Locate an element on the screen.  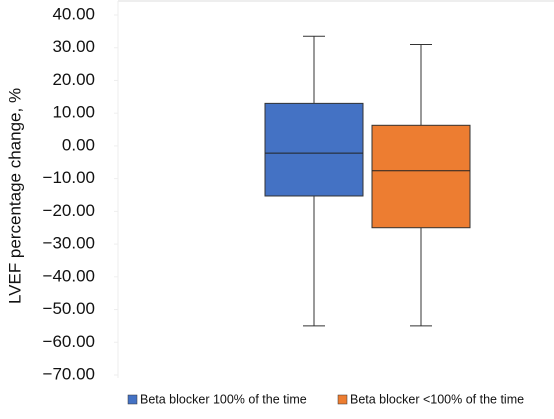
y-tick-label: −40.00 is located at coordinates (69, 275).